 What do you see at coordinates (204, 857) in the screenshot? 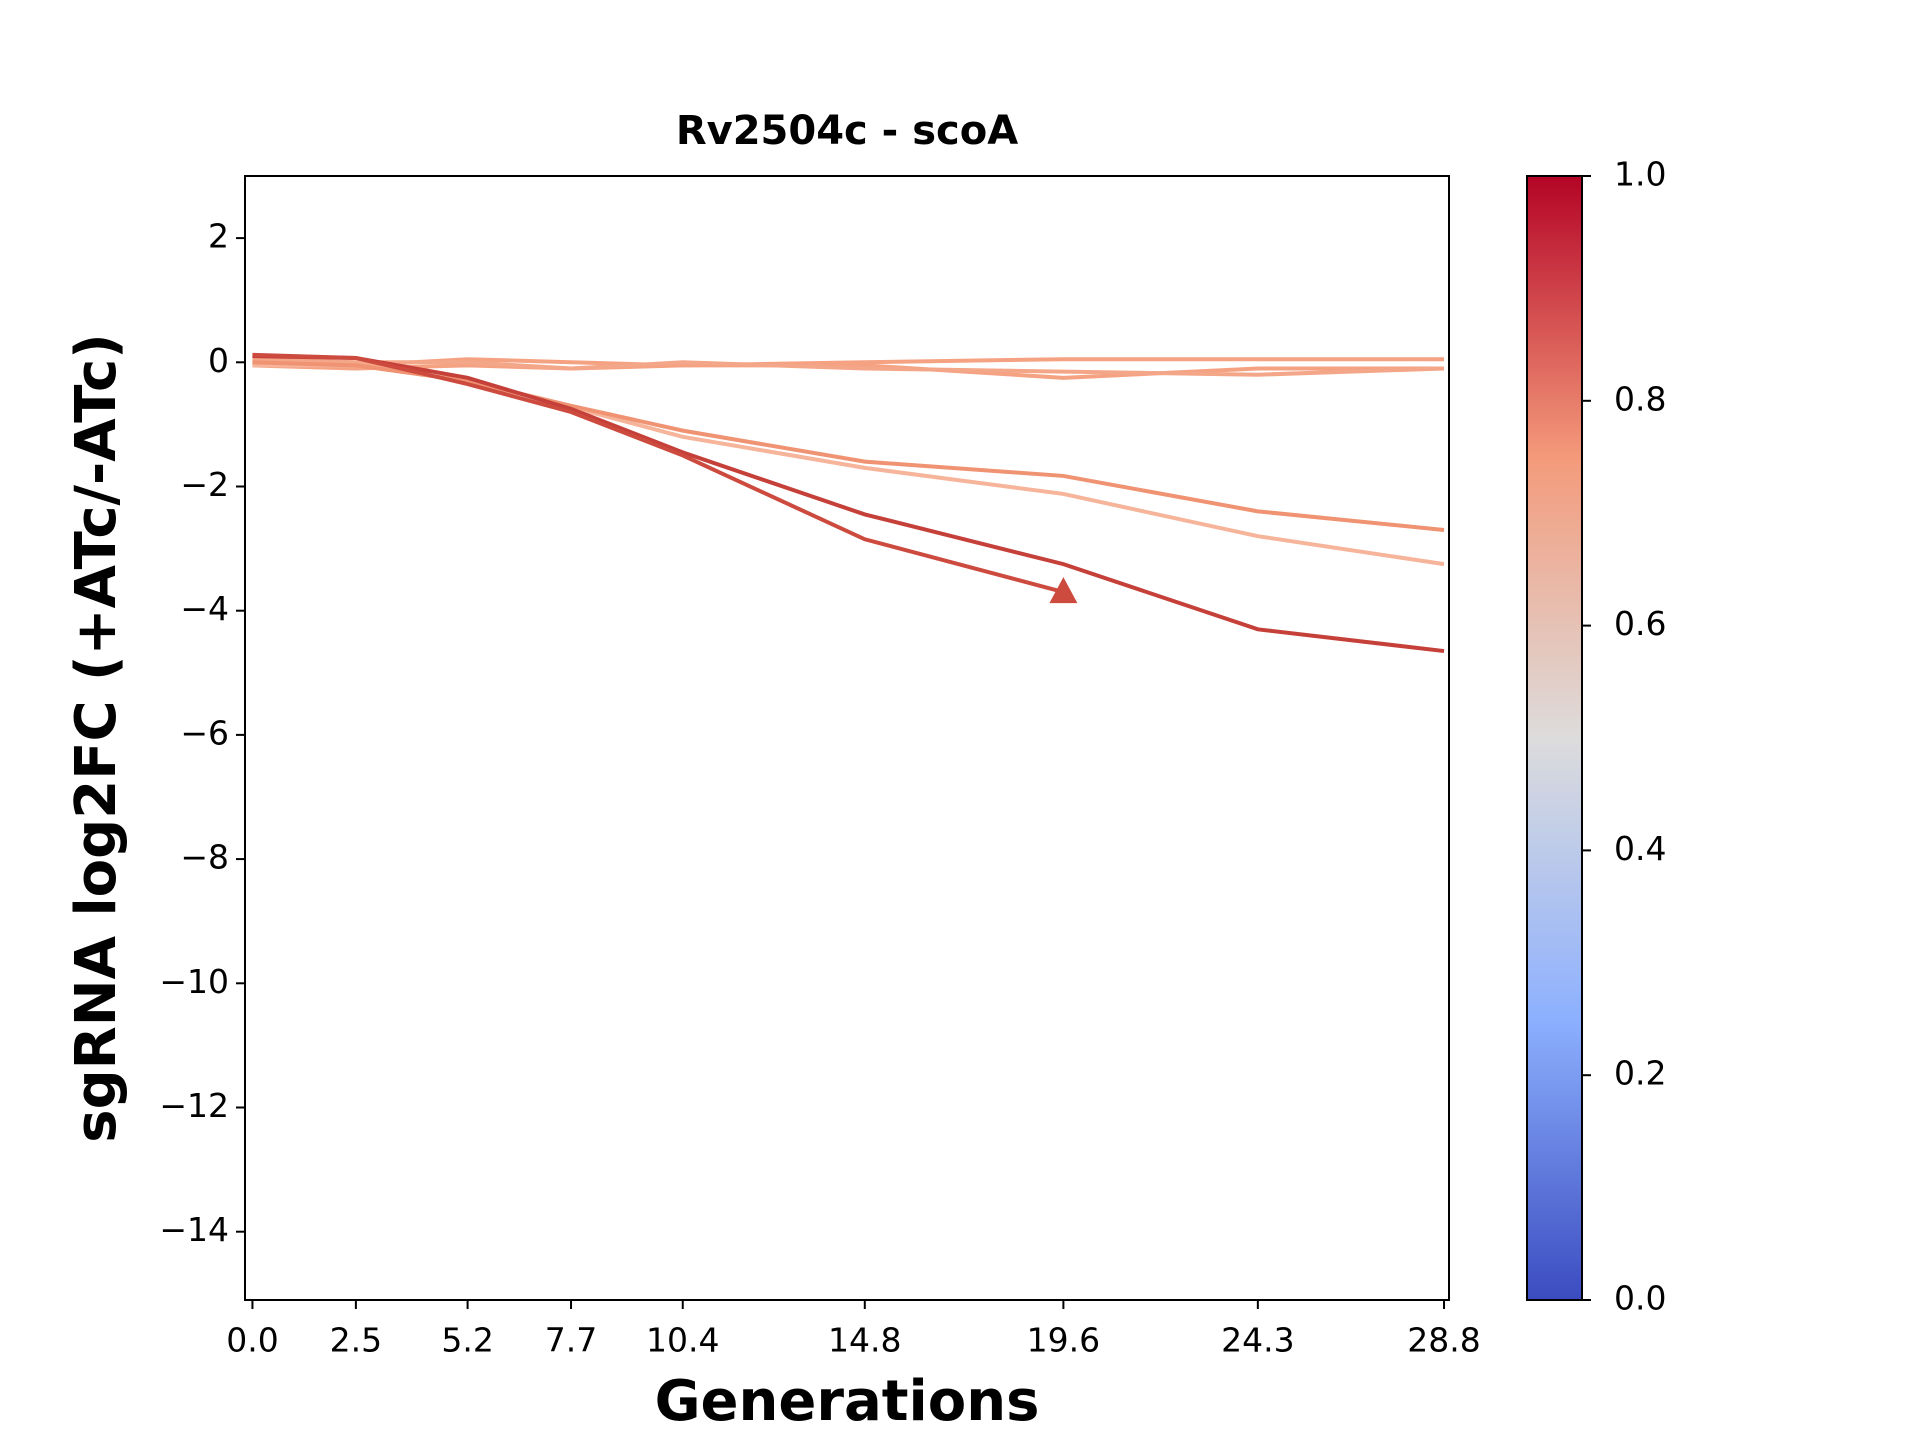
I see `y-tick-label: −8` at bounding box center [204, 857].